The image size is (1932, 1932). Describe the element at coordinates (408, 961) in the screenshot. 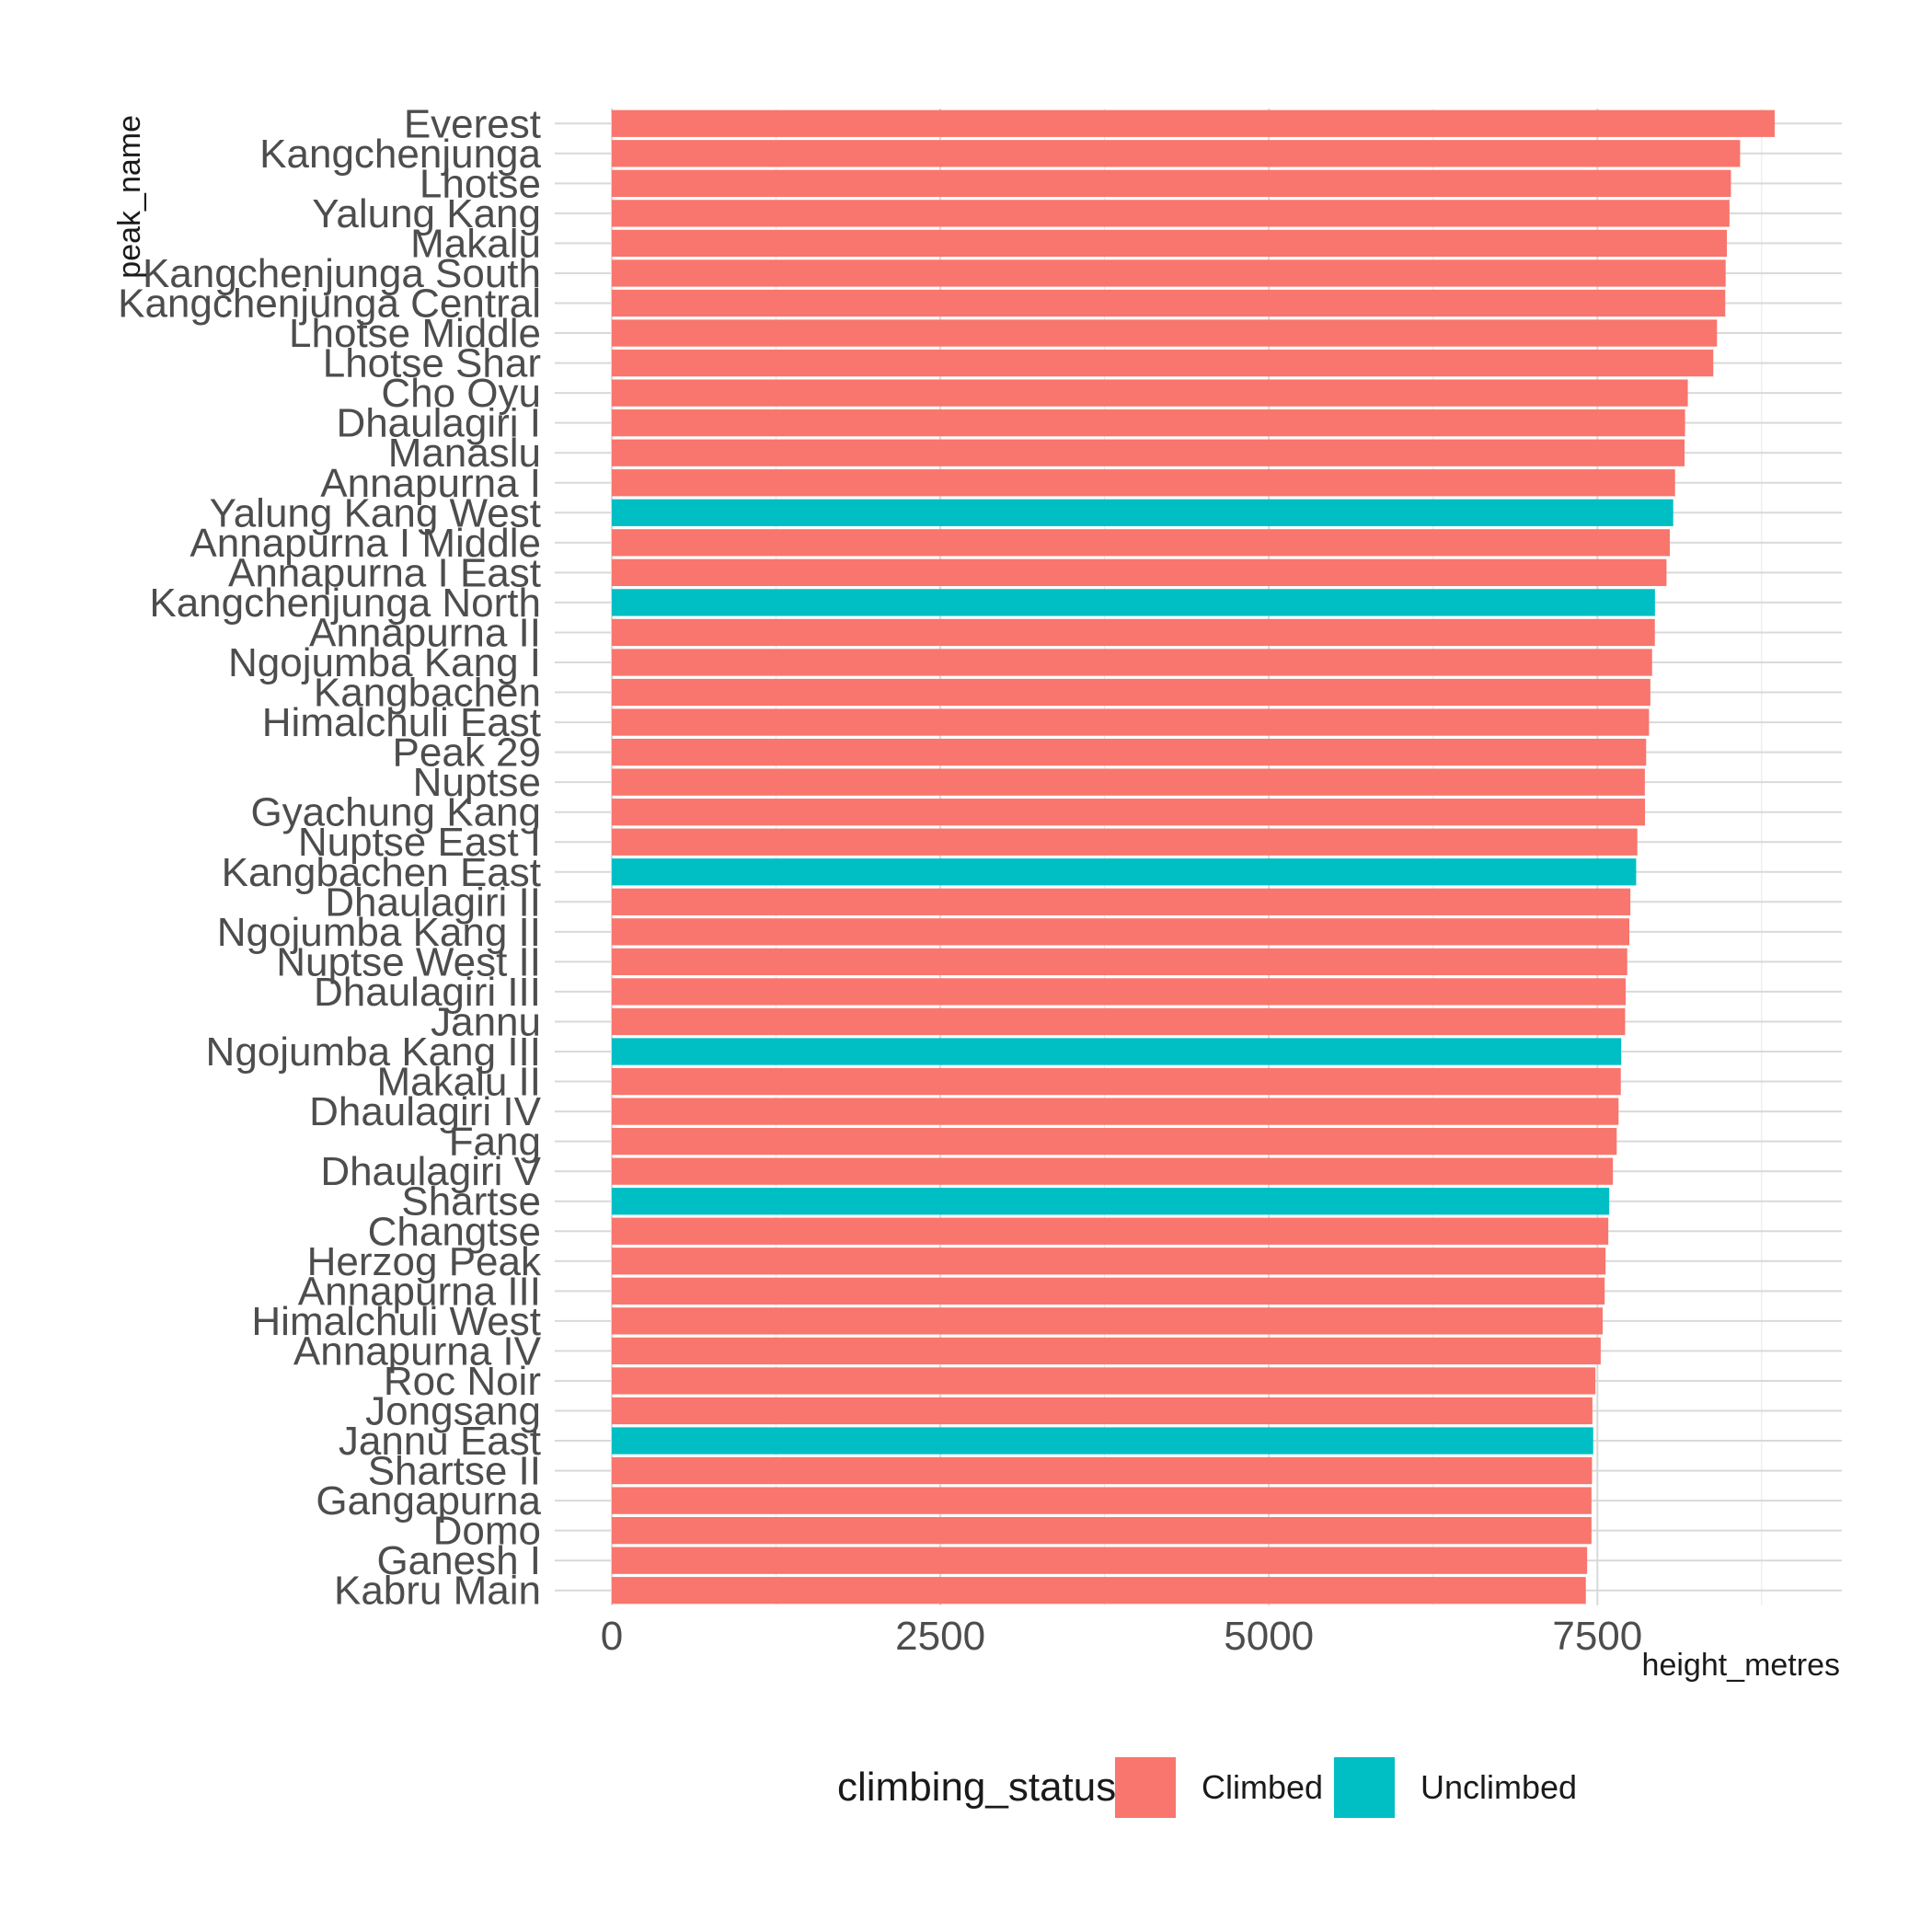

I see `y-tick-label: Nuptse West II` at that location.